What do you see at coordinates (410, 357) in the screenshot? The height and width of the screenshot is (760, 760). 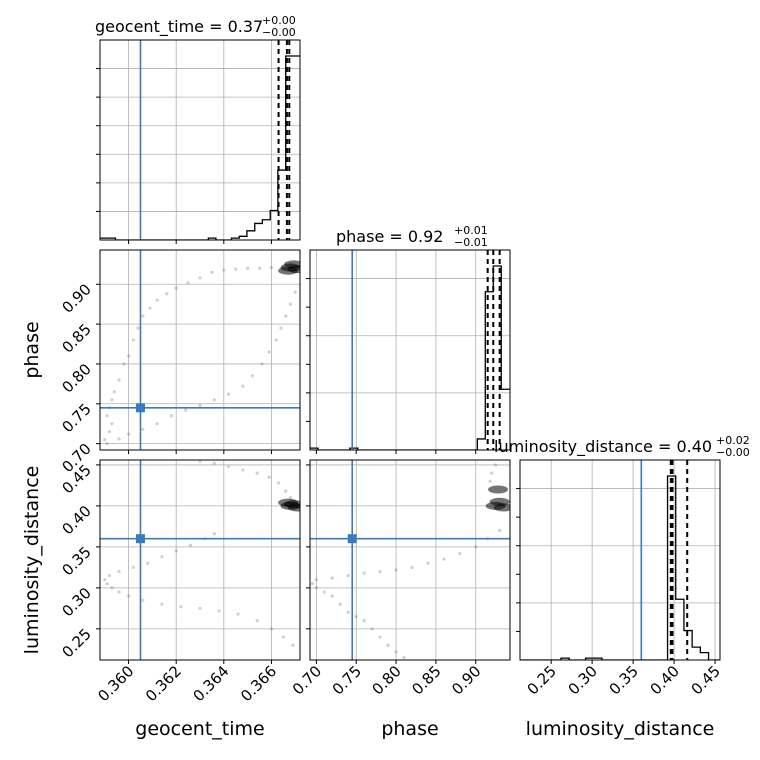 I see `histogram-phase` at bounding box center [410, 357].